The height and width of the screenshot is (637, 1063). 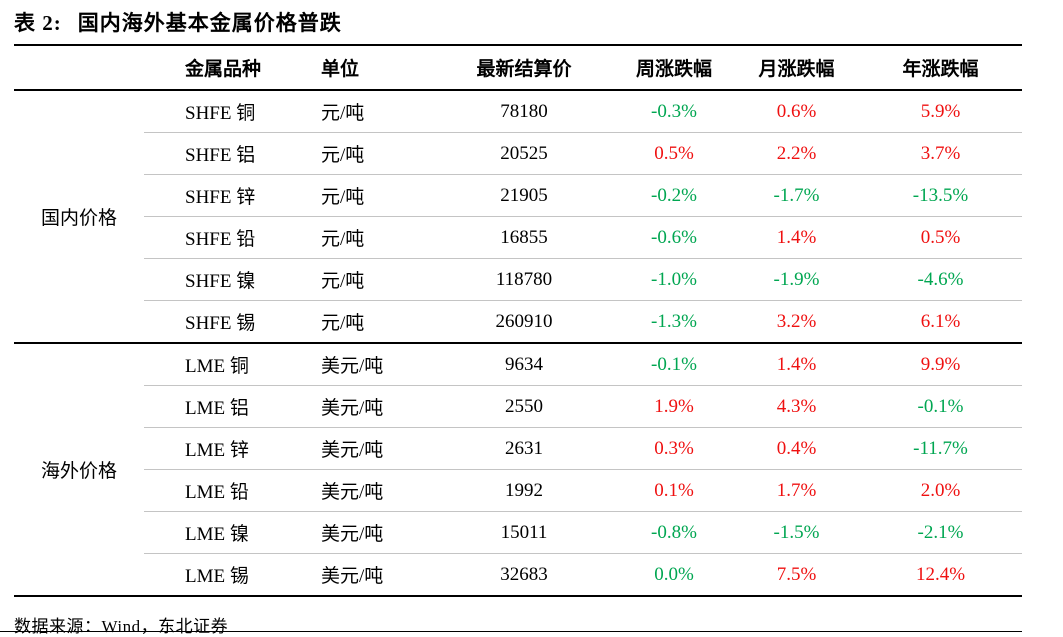 What do you see at coordinates (524, 195) in the screenshot?
I see `cell-price: 21905` at bounding box center [524, 195].